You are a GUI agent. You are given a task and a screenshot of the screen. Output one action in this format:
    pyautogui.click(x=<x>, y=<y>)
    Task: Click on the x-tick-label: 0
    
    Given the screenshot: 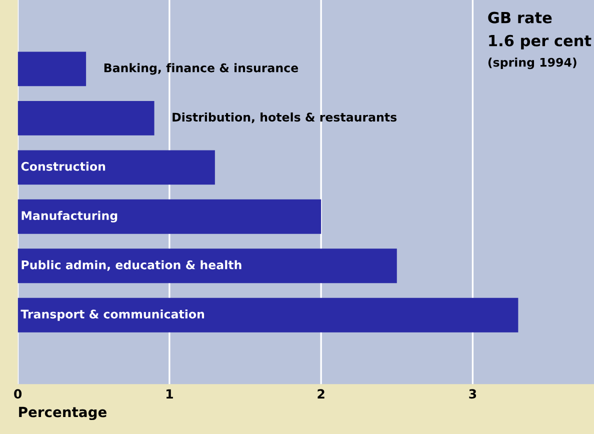 What is the action you would take?
    pyautogui.click(x=18, y=394)
    